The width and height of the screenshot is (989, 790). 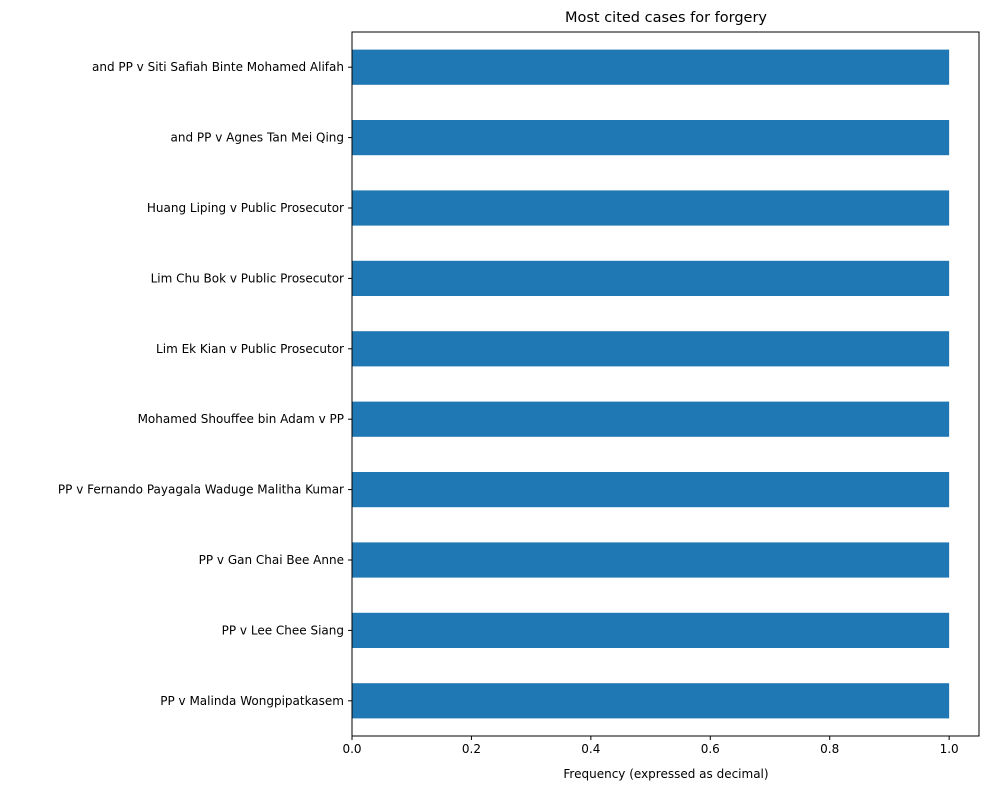 I want to click on y-tick-label: and PP v Agnes Tan Mei Qing, so click(x=257, y=138).